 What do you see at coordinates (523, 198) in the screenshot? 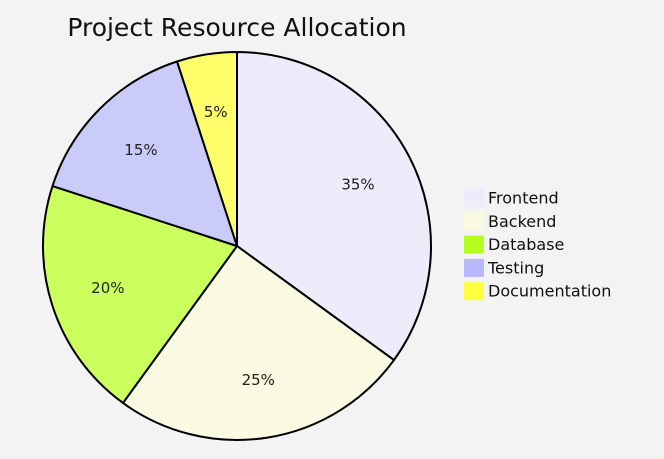
I see `legend-label-frontend: Frontend` at bounding box center [523, 198].